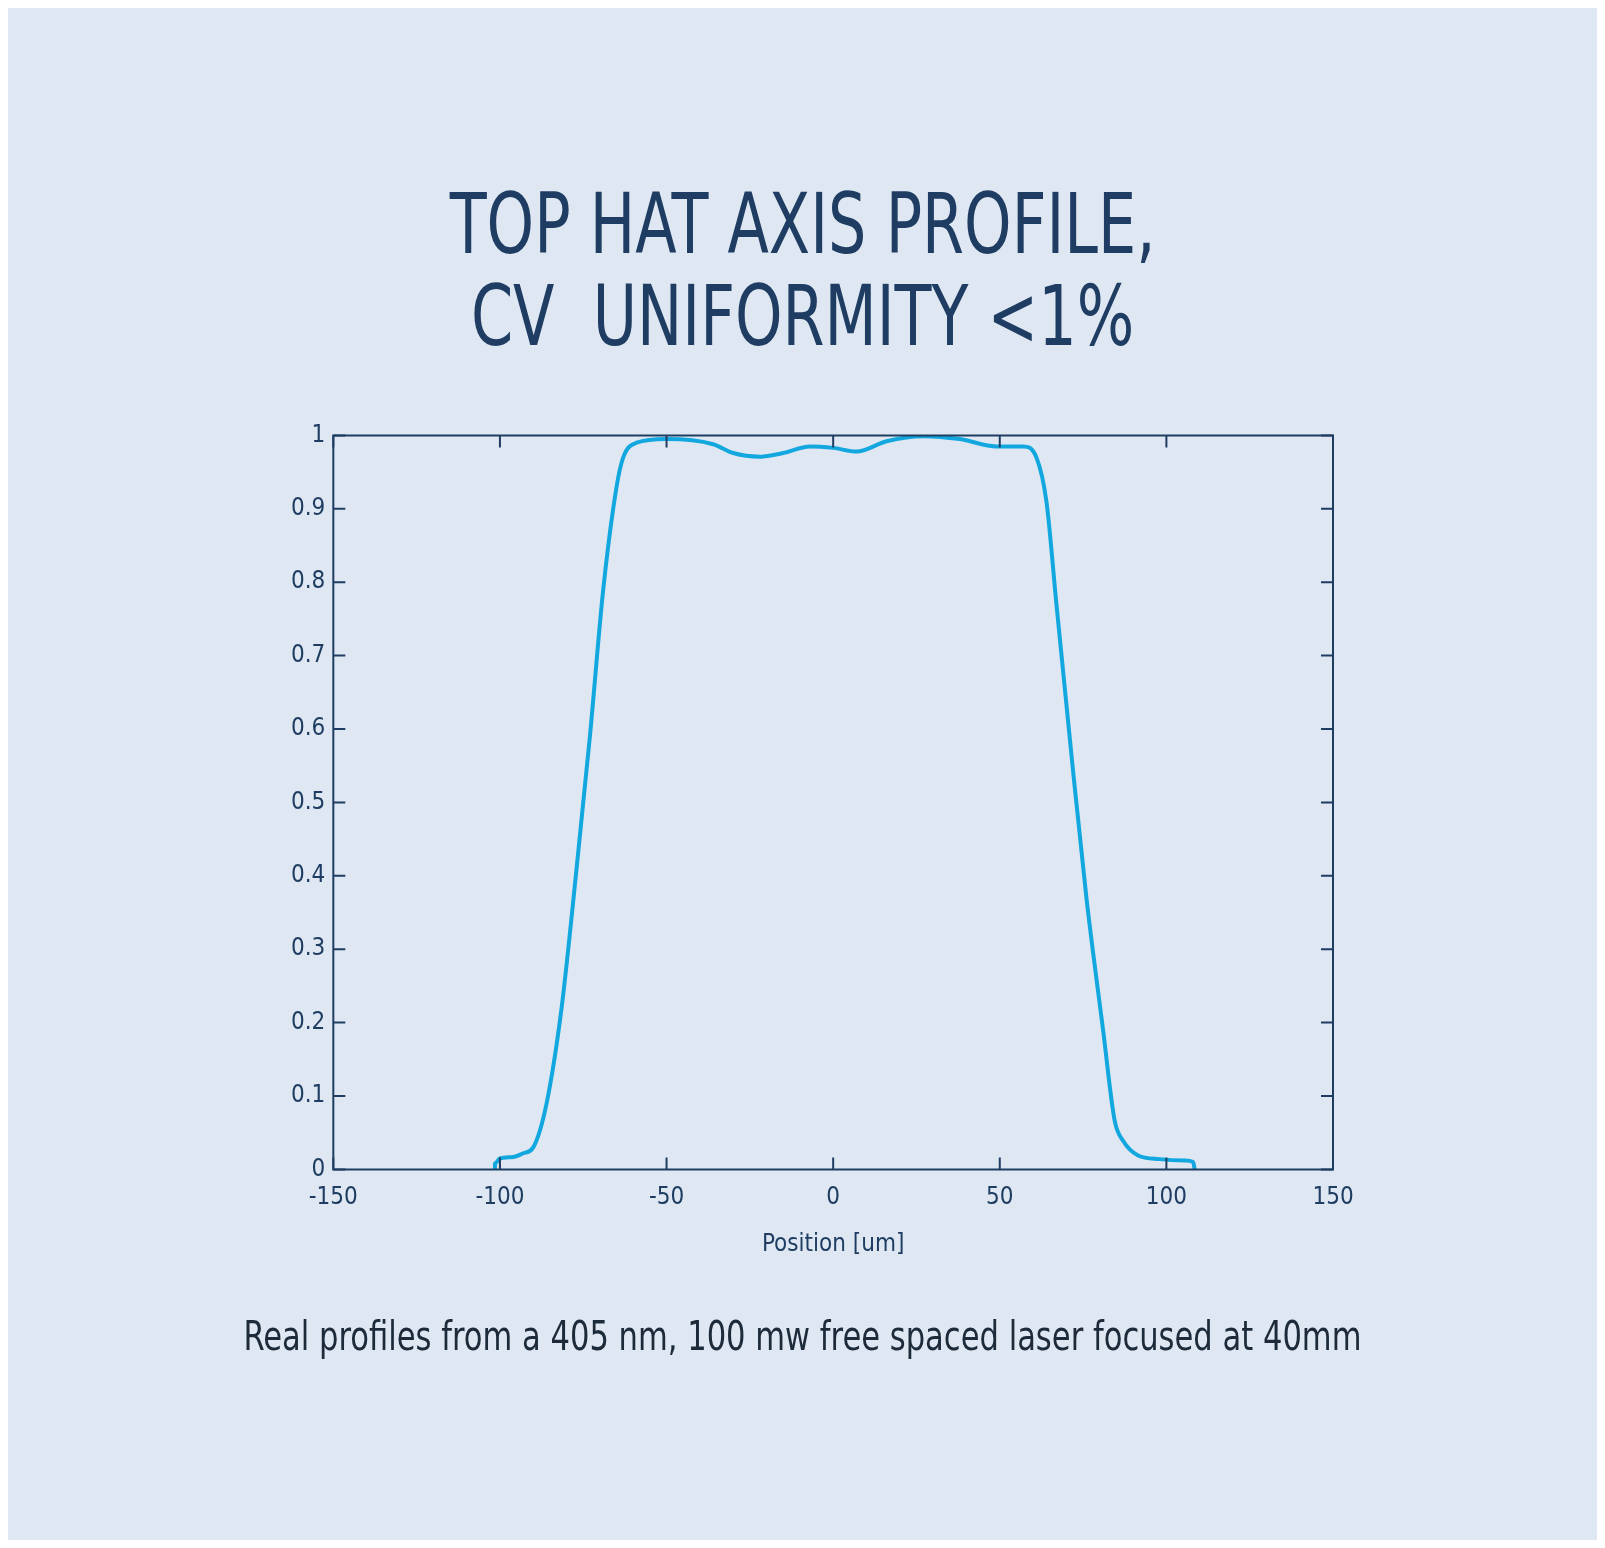 Image resolution: width=1605 pixels, height=1548 pixels. What do you see at coordinates (1333, 1196) in the screenshot?
I see `x-tick-label: 150` at bounding box center [1333, 1196].